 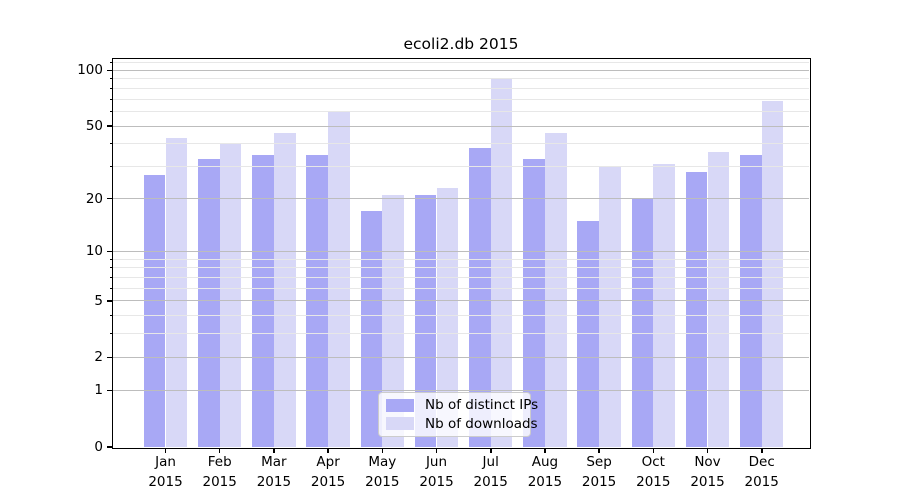 What do you see at coordinates (94, 126) in the screenshot?
I see `y-tick-label: 50` at bounding box center [94, 126].